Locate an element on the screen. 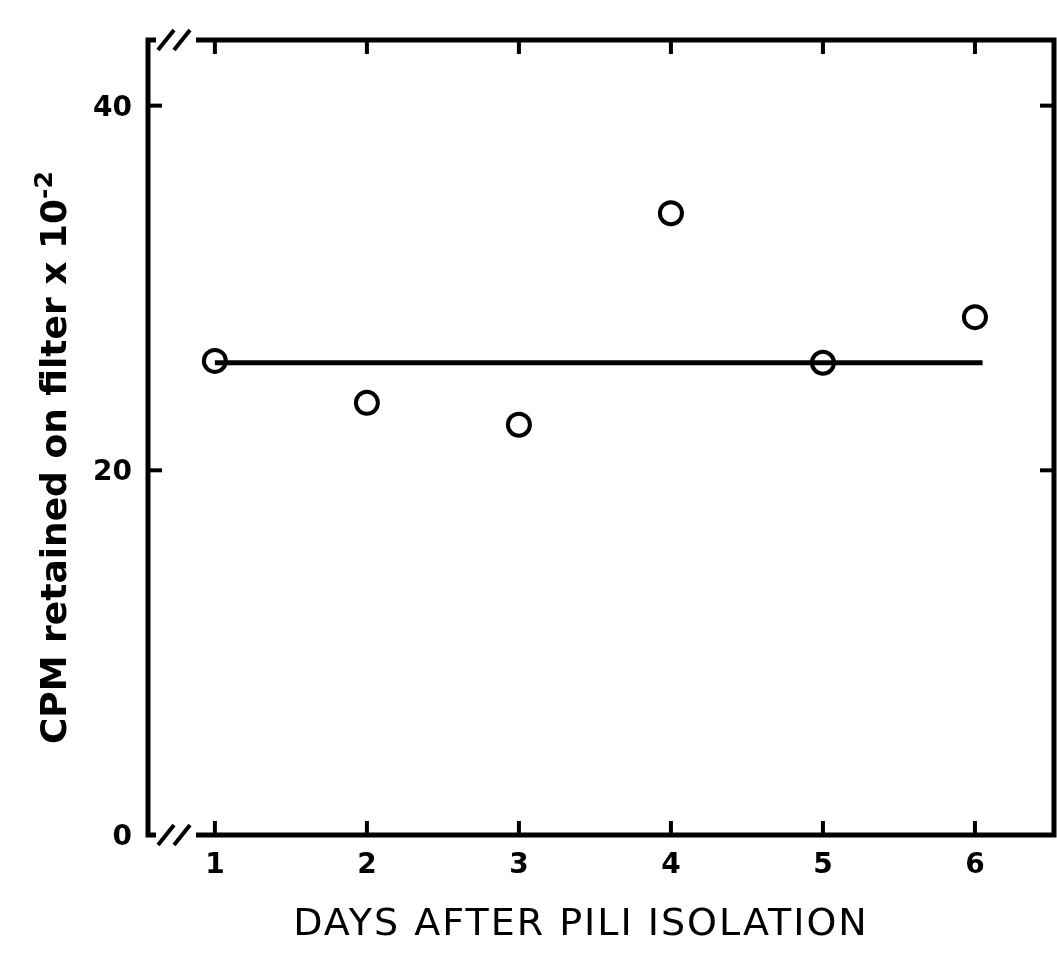 This screenshot has width=1057, height=955. x-tick-label: 6 is located at coordinates (975, 863).